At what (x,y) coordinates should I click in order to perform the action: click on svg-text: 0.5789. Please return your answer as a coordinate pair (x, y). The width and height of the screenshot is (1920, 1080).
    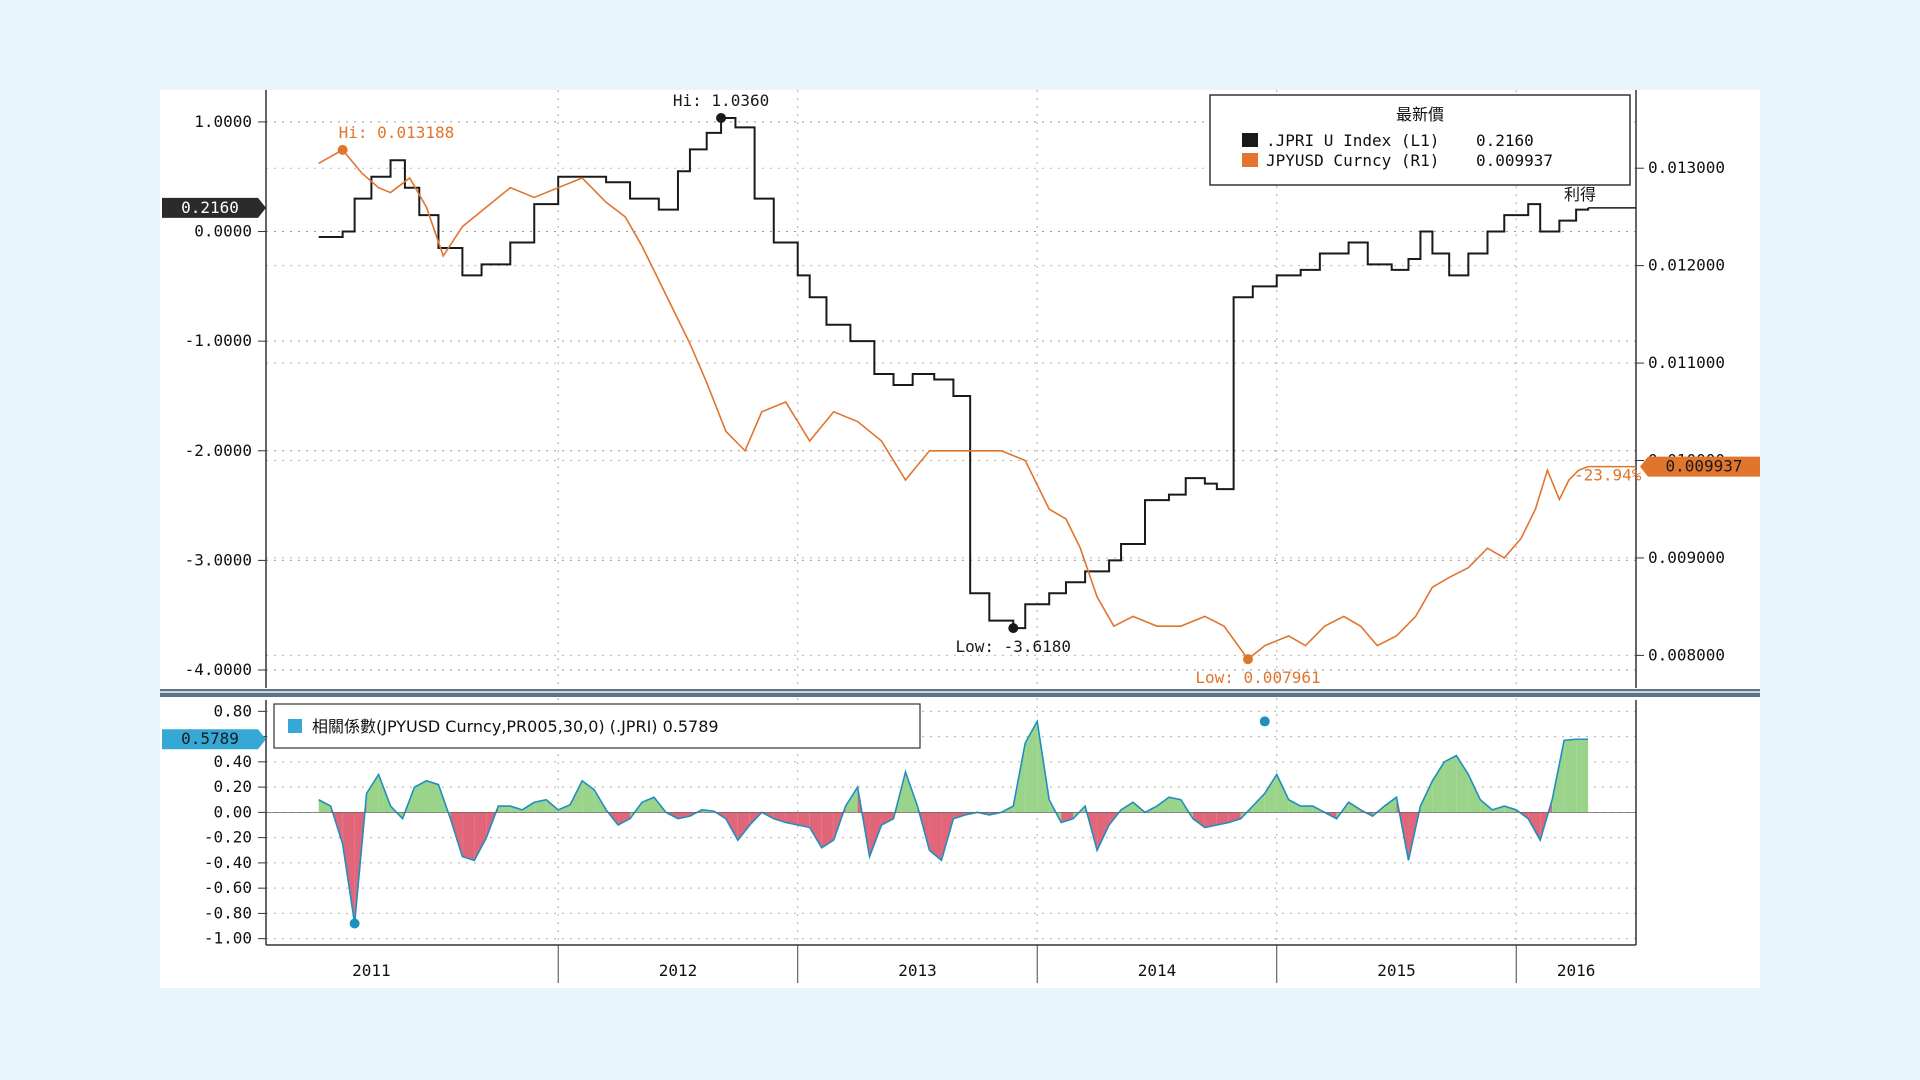
    Looking at the image, I should click on (210, 738).